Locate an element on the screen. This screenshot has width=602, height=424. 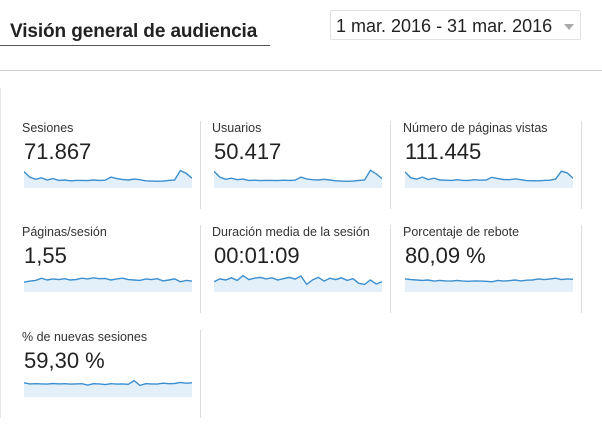
metric-pages-per-session: Páginas/sesión 1,55 is located at coordinates (111, 269).